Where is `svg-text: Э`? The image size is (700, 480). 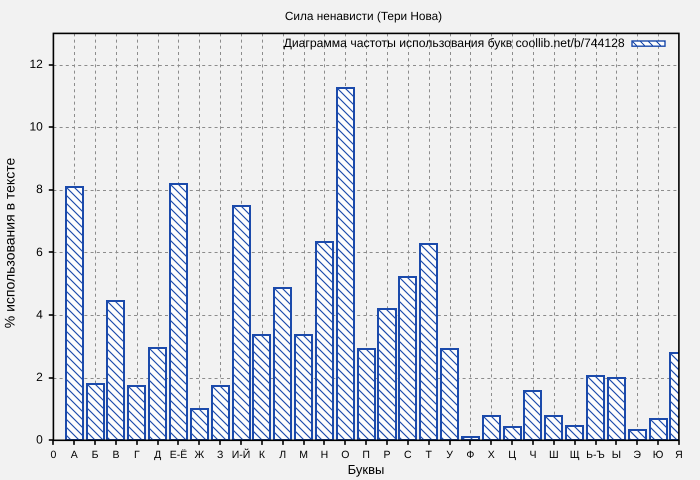 svg-text: Э is located at coordinates (637, 455).